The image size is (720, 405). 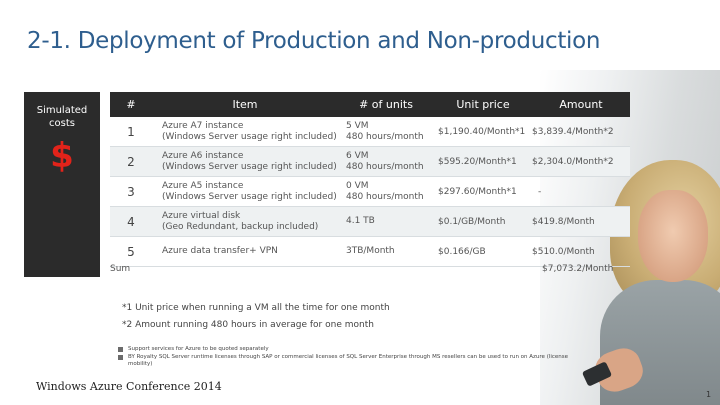 What do you see at coordinates (357, 155) in the screenshot?
I see `units-count: 6 VM` at bounding box center [357, 155].